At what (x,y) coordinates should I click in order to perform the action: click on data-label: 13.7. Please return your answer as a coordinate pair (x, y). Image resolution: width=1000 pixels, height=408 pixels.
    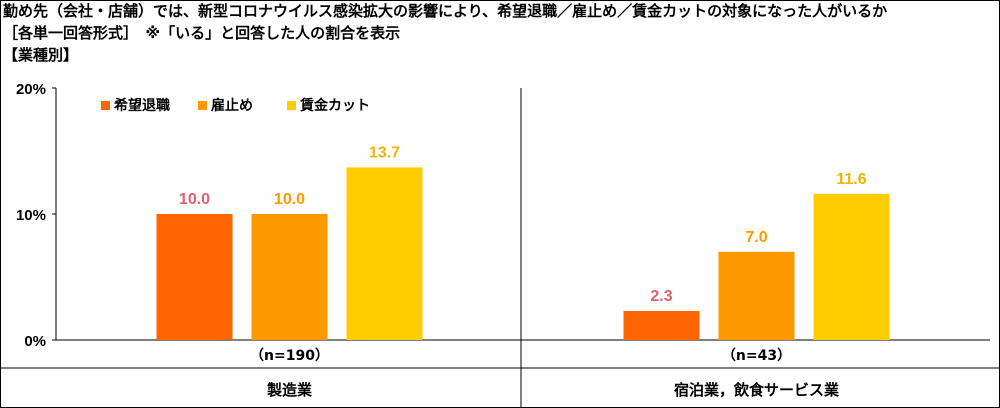
    Looking at the image, I should click on (384, 152).